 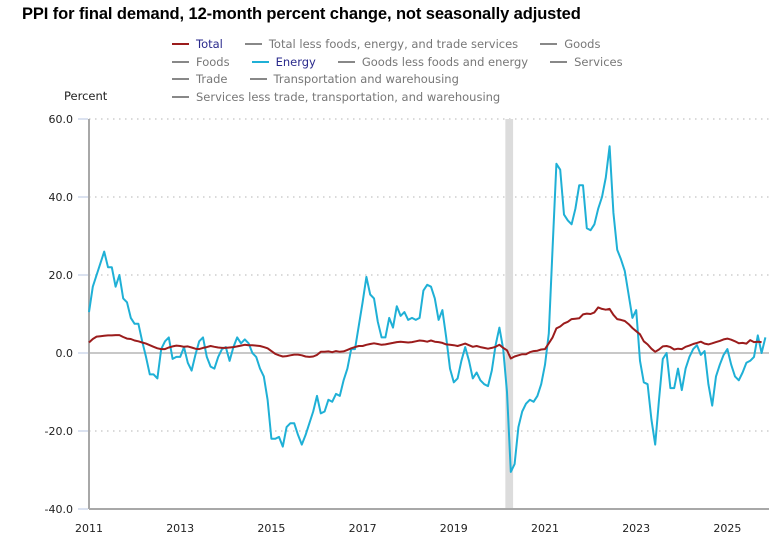 What do you see at coordinates (61, 119) in the screenshot?
I see `y-tick-label: 60.0` at bounding box center [61, 119].